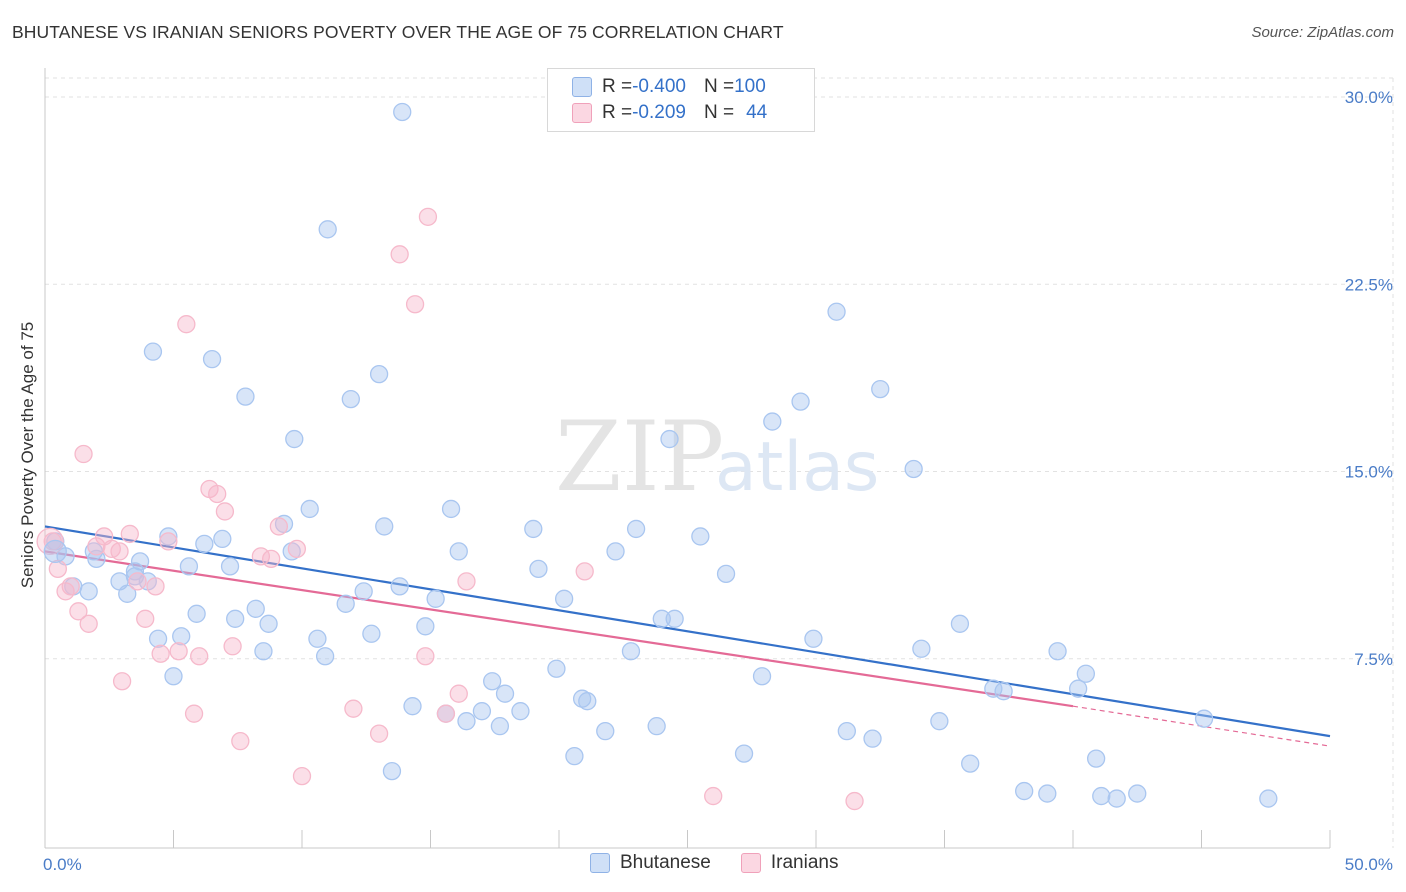 Image resolution: width=1406 pixels, height=892 pixels. I want to click on series-legend: Bhutanese Iranians, so click(729, 863).